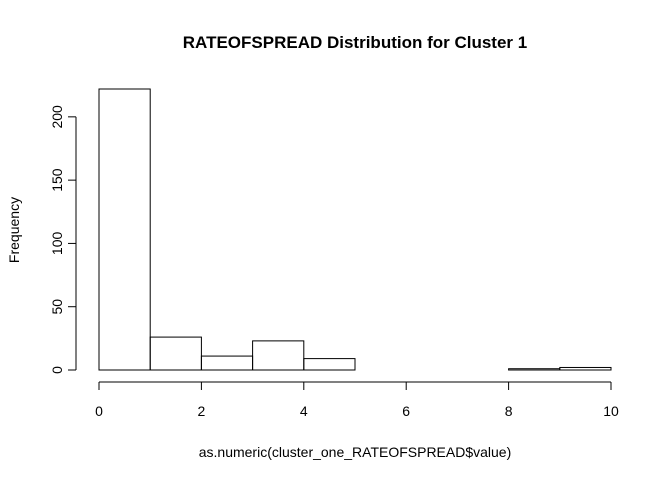  I want to click on x-axis: 0 2 4 6 8 10, so click(357, 400).